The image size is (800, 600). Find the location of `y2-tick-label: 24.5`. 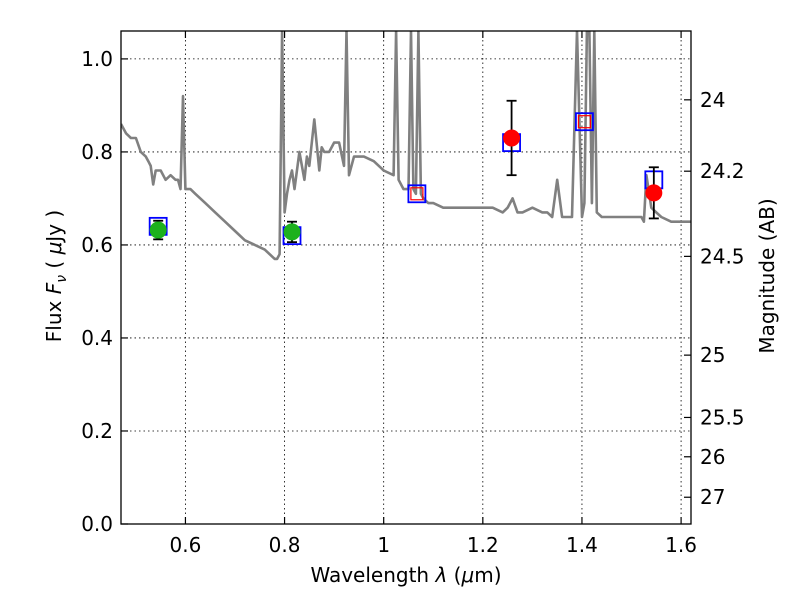

y2-tick-label: 24.5 is located at coordinates (722, 256).